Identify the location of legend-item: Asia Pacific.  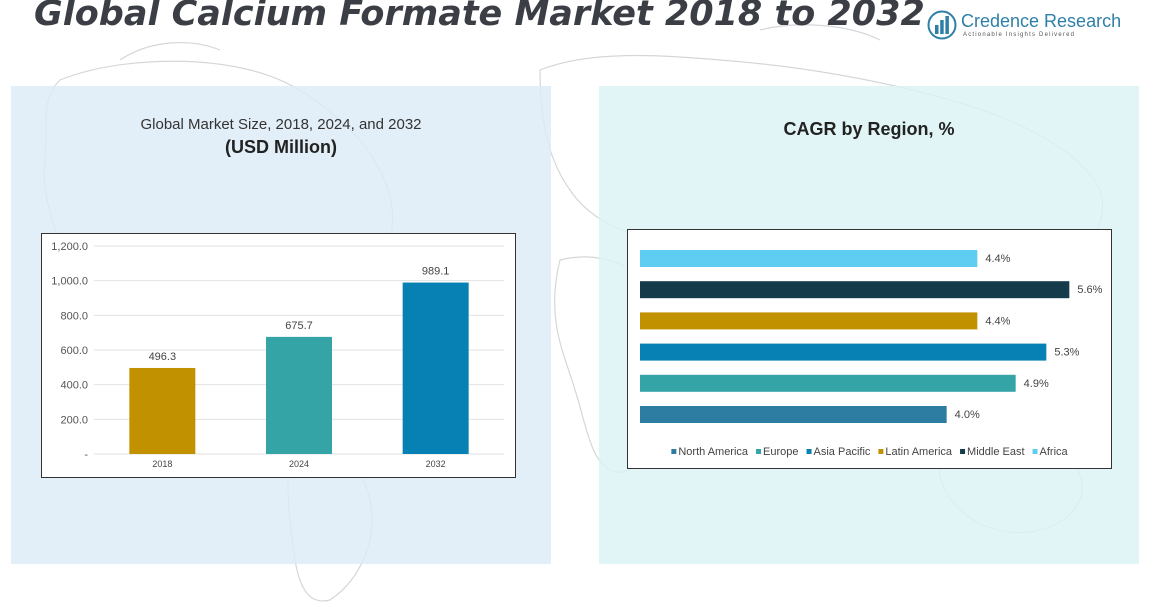
(842, 452).